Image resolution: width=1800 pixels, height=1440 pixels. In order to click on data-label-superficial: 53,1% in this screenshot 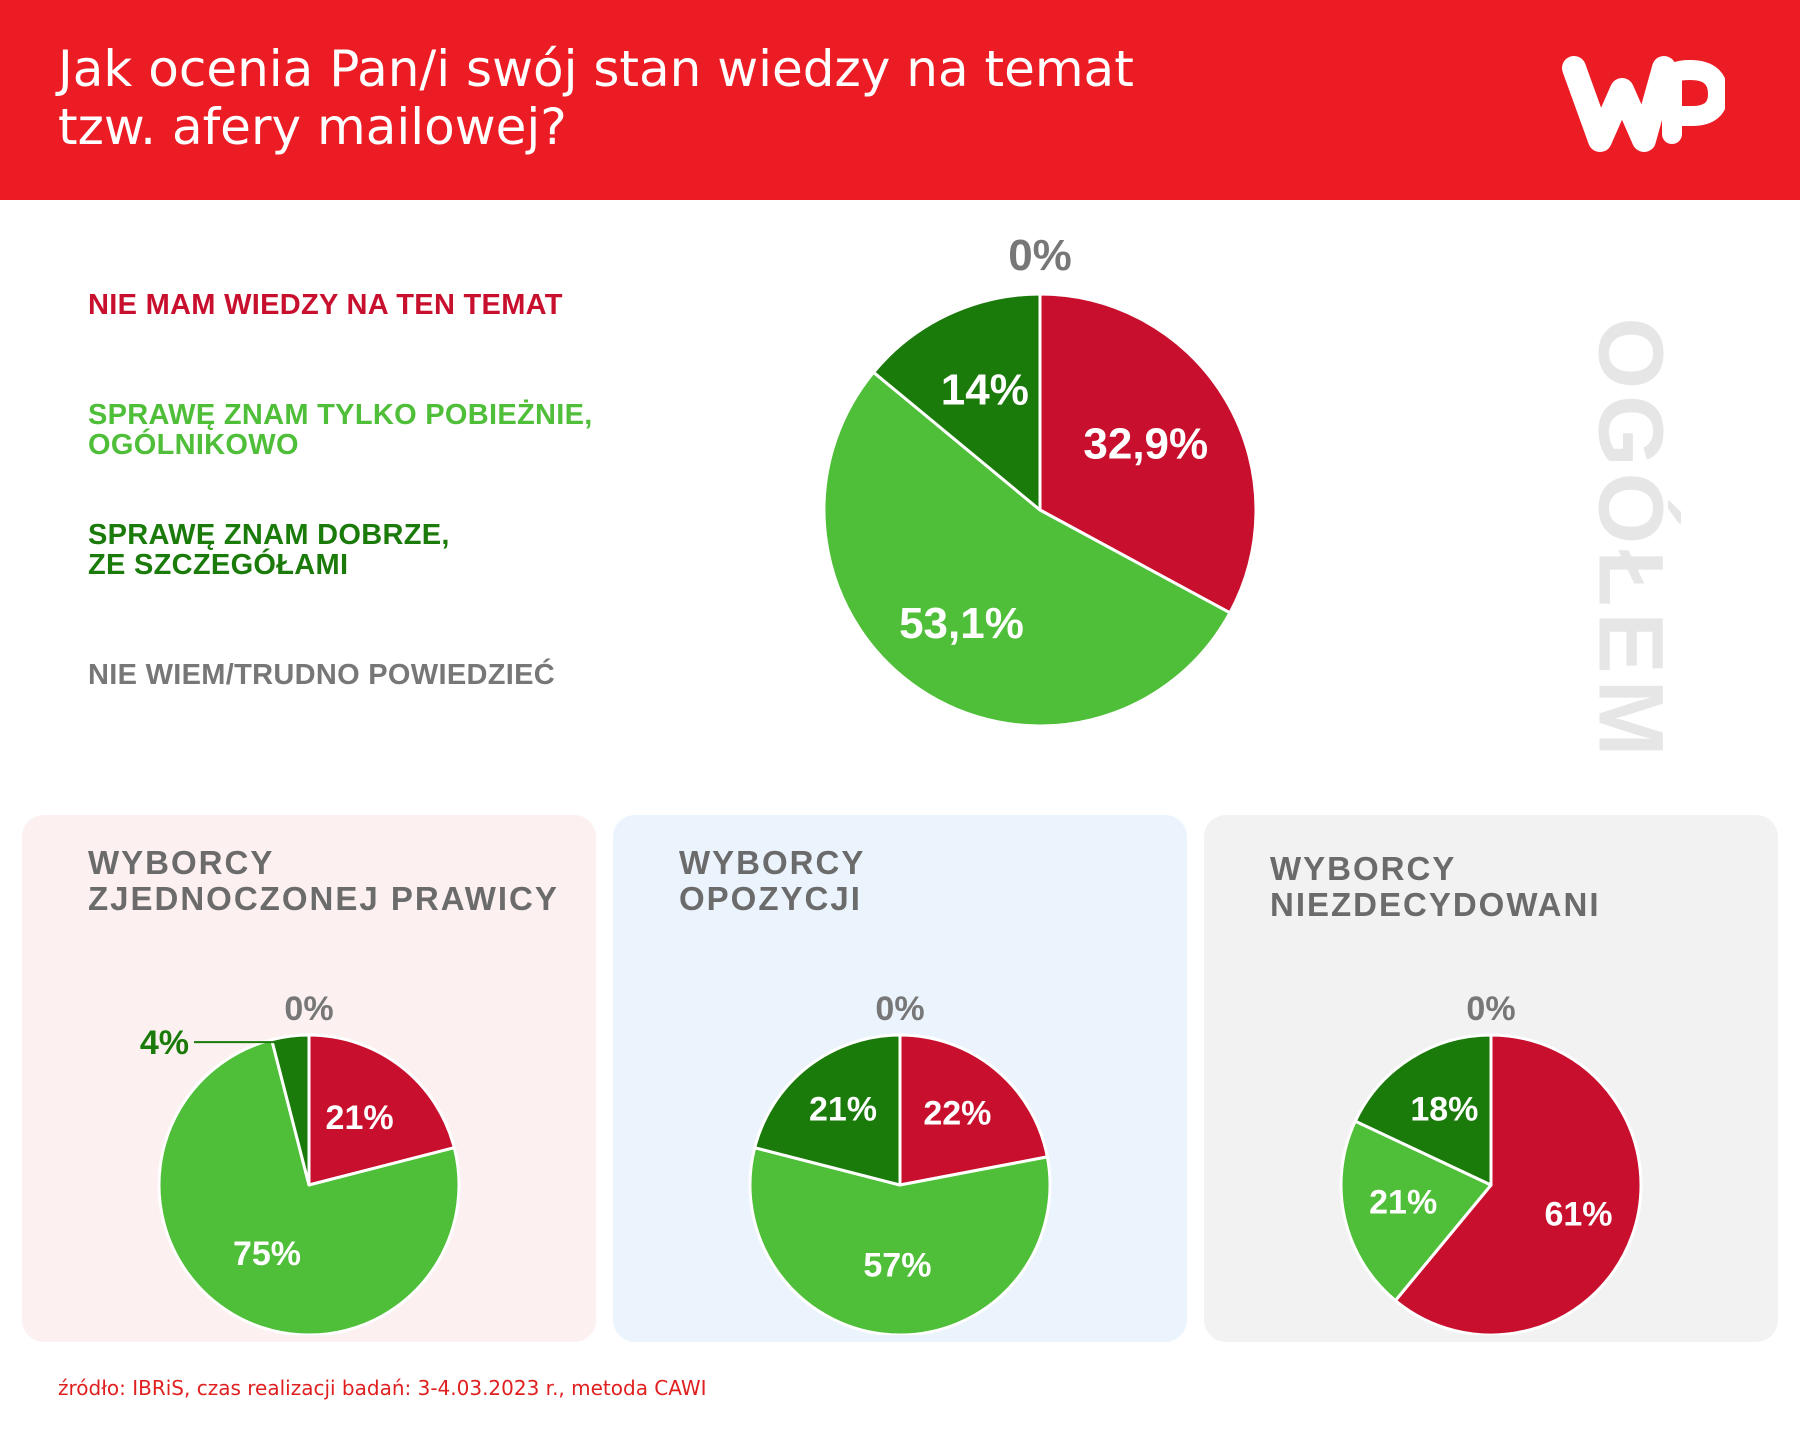, I will do `click(961, 623)`.